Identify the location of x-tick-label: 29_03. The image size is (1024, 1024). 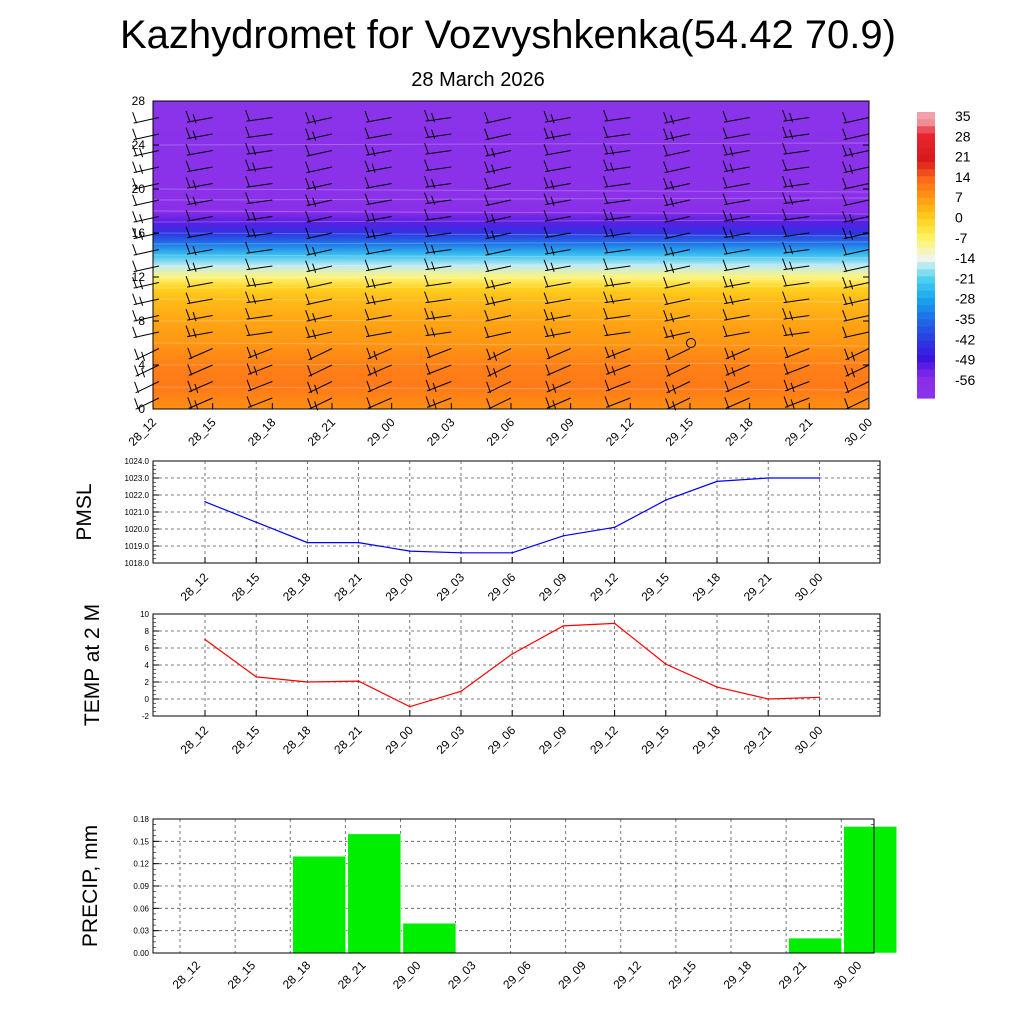
(451, 587).